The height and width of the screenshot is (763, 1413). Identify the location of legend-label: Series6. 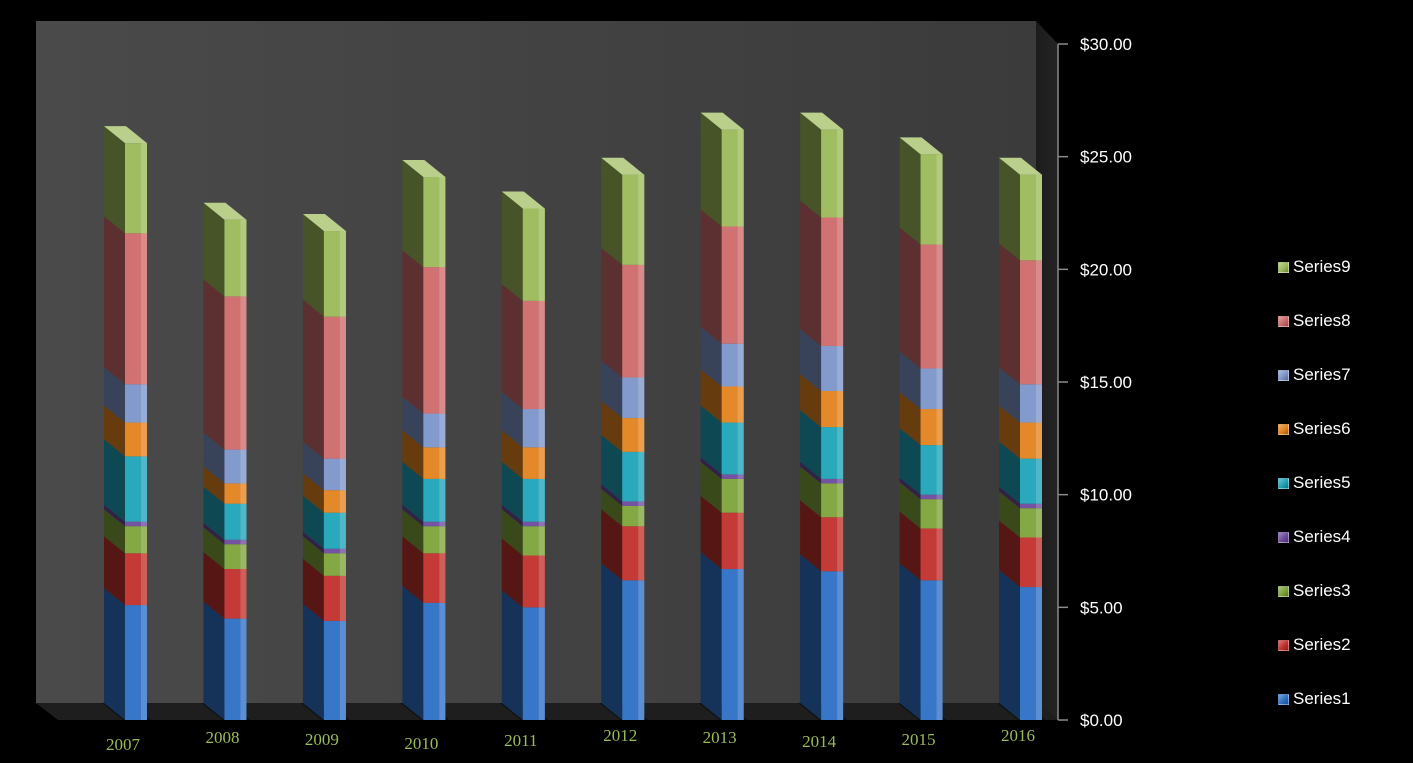
(1322, 428).